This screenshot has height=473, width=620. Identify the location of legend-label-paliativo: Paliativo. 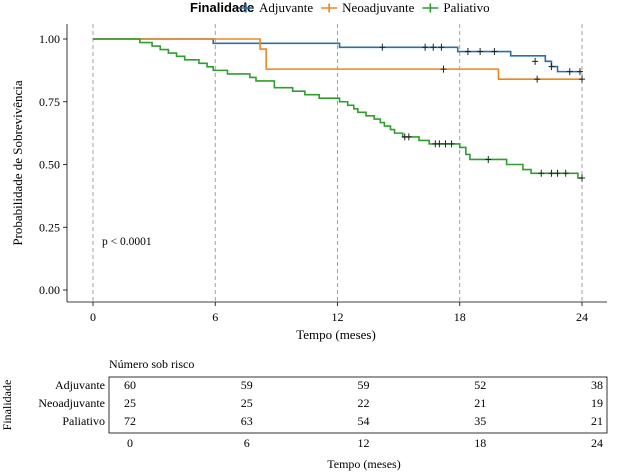
(466, 7).